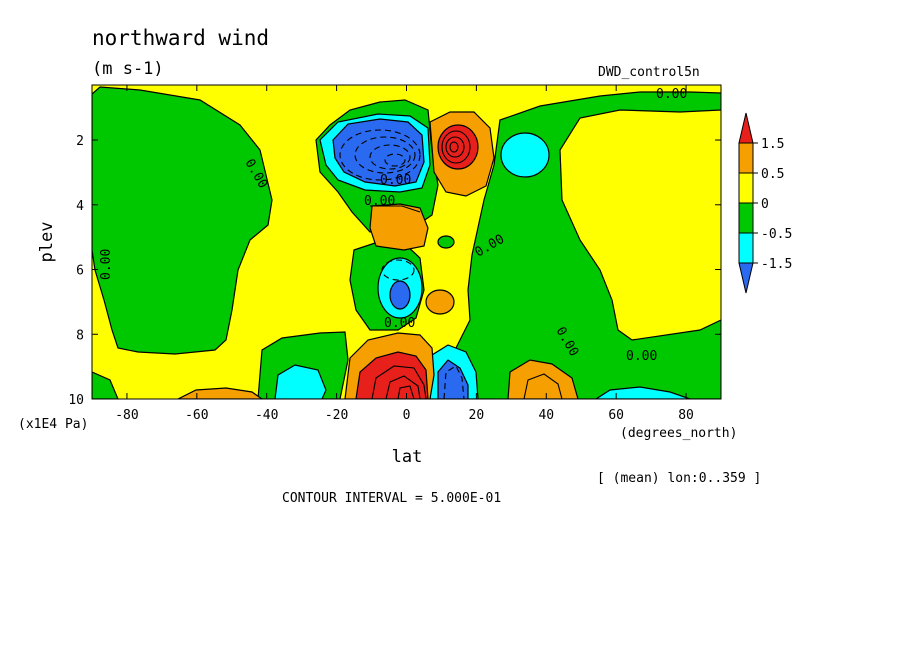 This screenshot has height=654, width=904. Describe the element at coordinates (336, 415) in the screenshot. I see `x-tick-label: -20` at that location.